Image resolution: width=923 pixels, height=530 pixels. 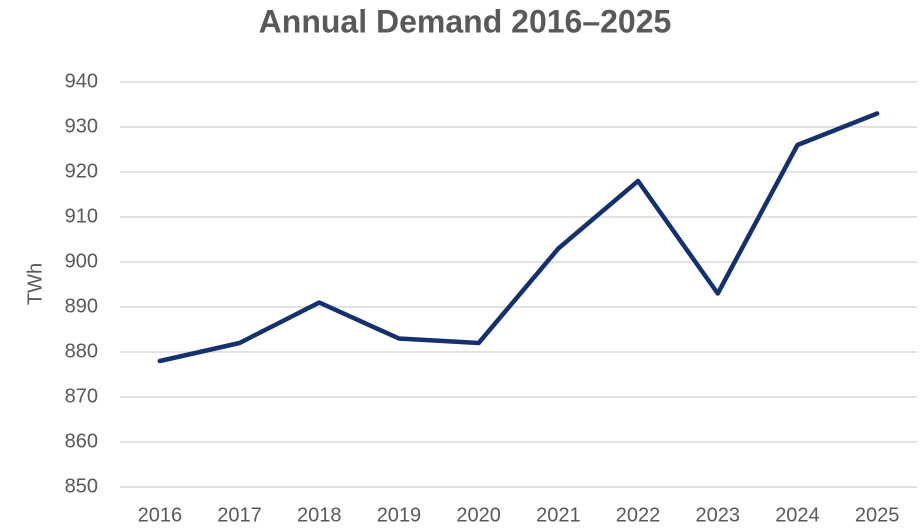 What do you see at coordinates (399, 515) in the screenshot?
I see `x-tick-label: 2019` at bounding box center [399, 515].